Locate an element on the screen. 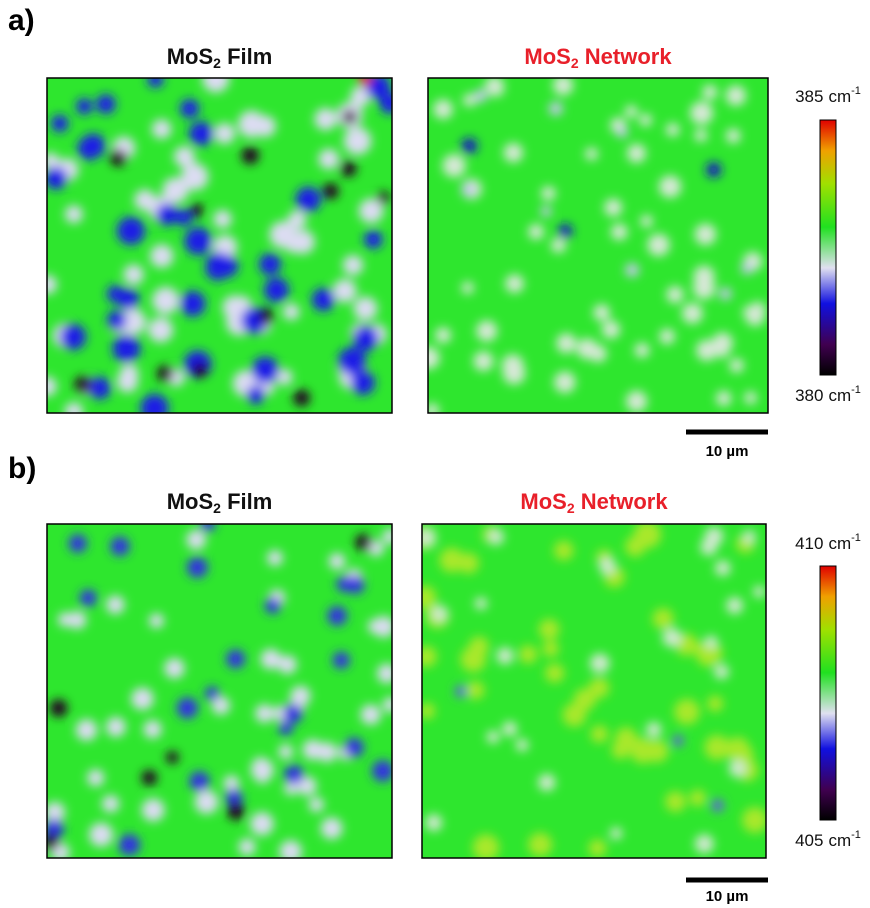 The width and height of the screenshot is (870, 908). scale-bar is located at coordinates (727, 880).